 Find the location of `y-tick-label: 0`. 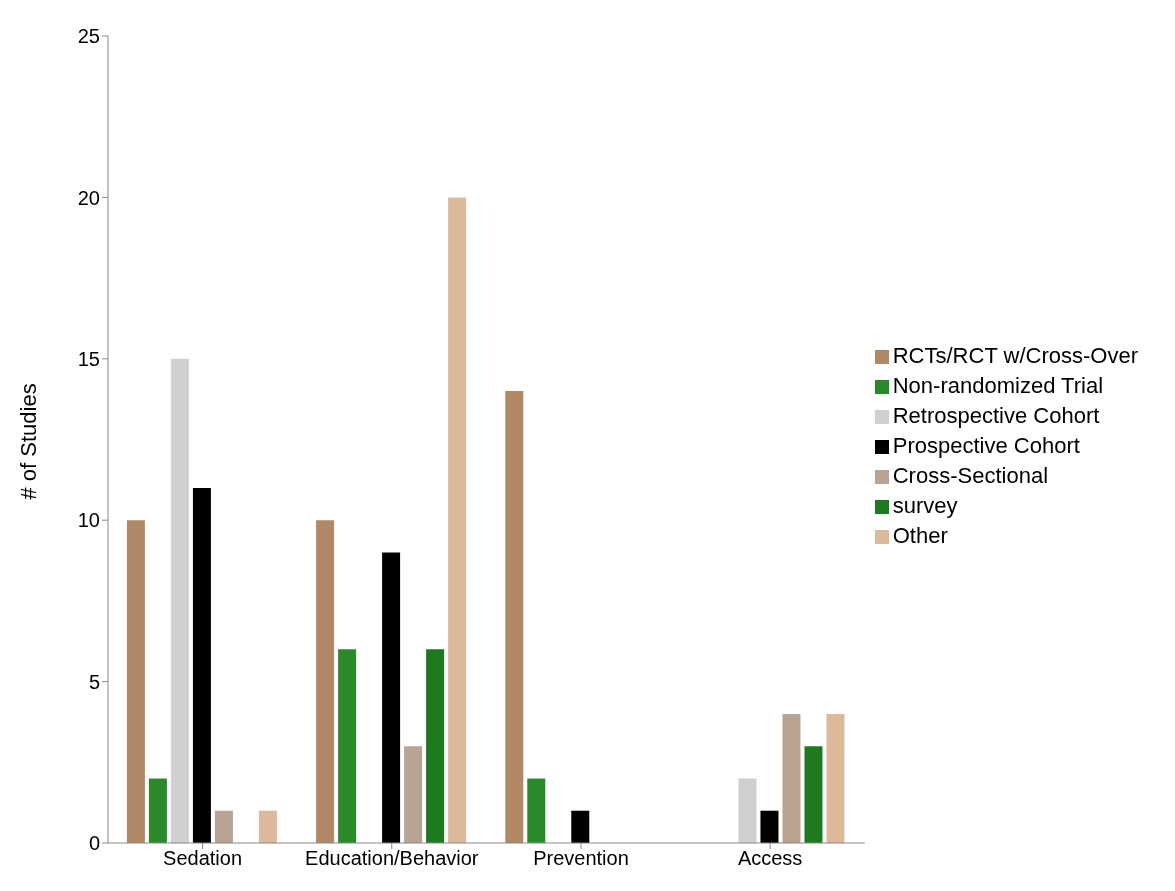

y-tick-label: 0 is located at coordinates (94, 843).